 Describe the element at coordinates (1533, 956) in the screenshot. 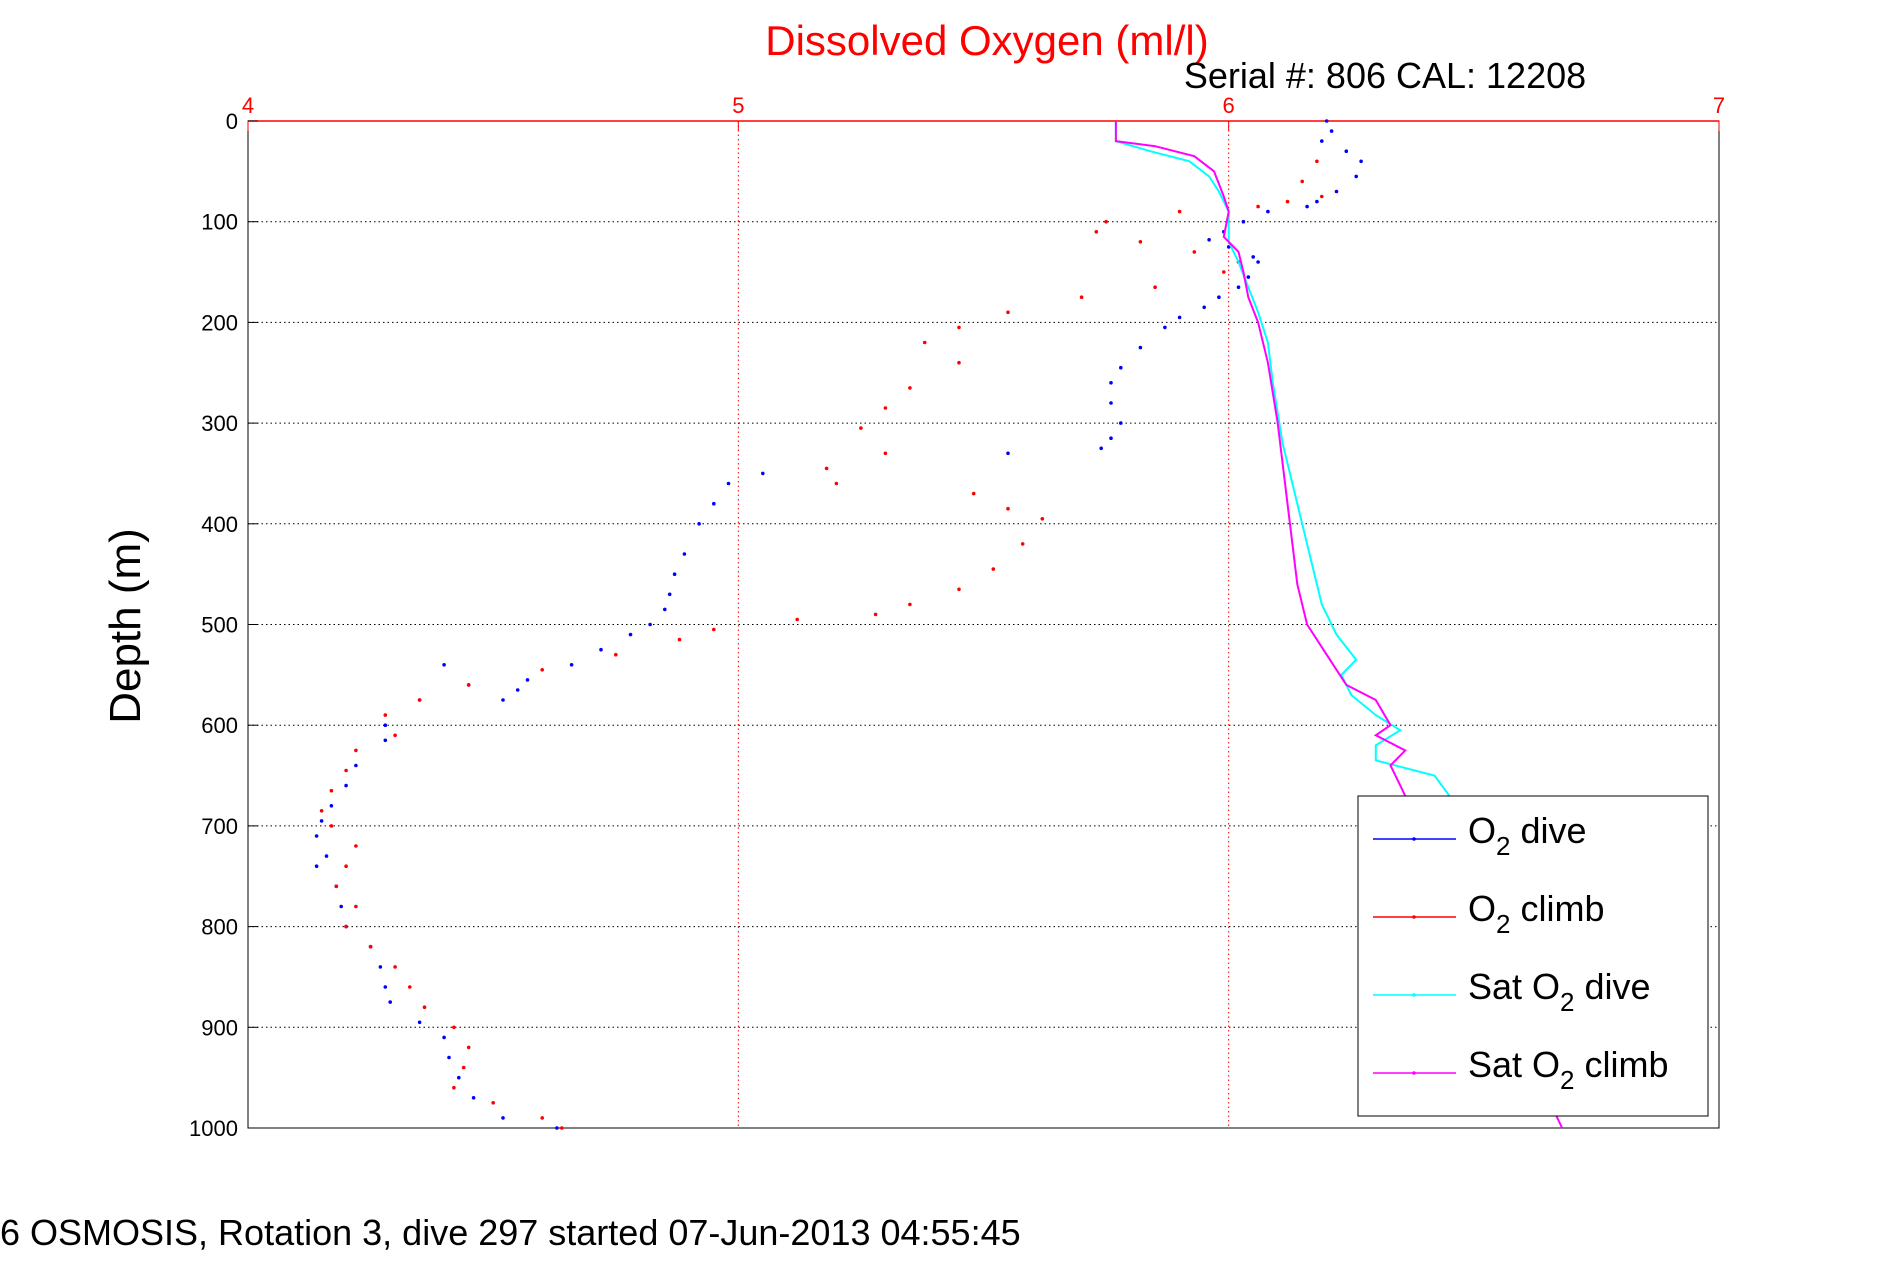

I see `legend: O2 dive O2 climb Sat O2 dive Sat O2 climb` at that location.